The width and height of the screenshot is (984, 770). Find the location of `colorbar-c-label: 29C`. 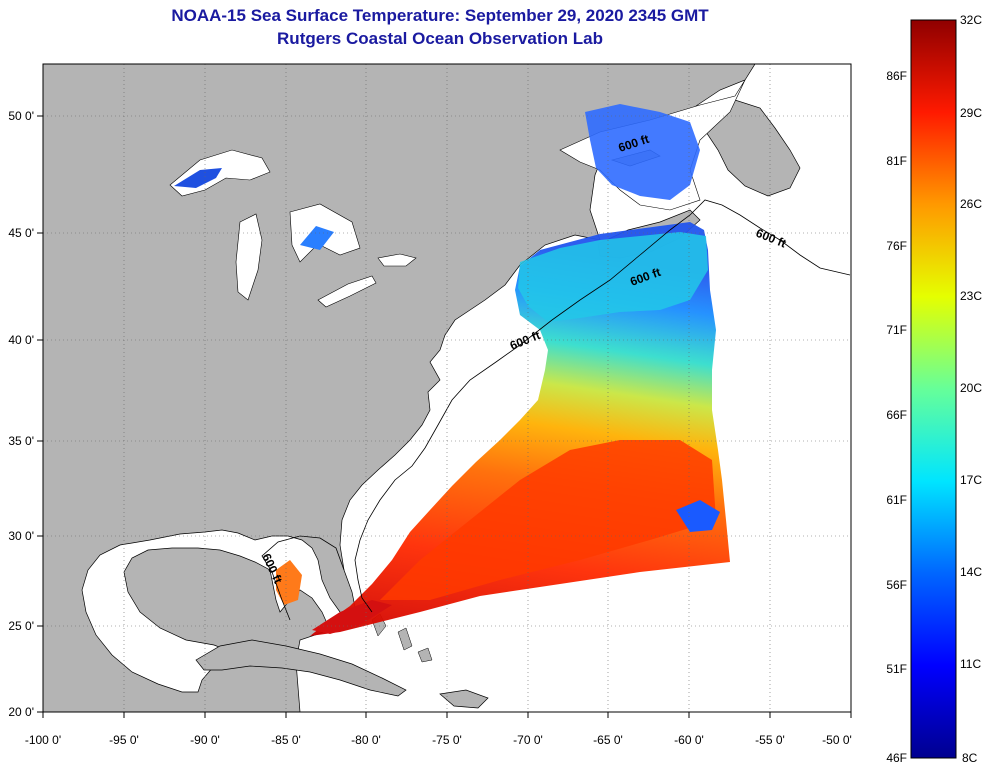

colorbar-c-label: 29C is located at coordinates (971, 113).